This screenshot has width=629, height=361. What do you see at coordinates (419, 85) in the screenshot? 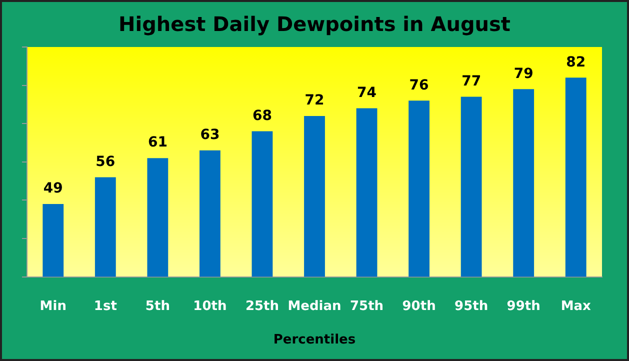
I see `data-label: 76` at bounding box center [419, 85].